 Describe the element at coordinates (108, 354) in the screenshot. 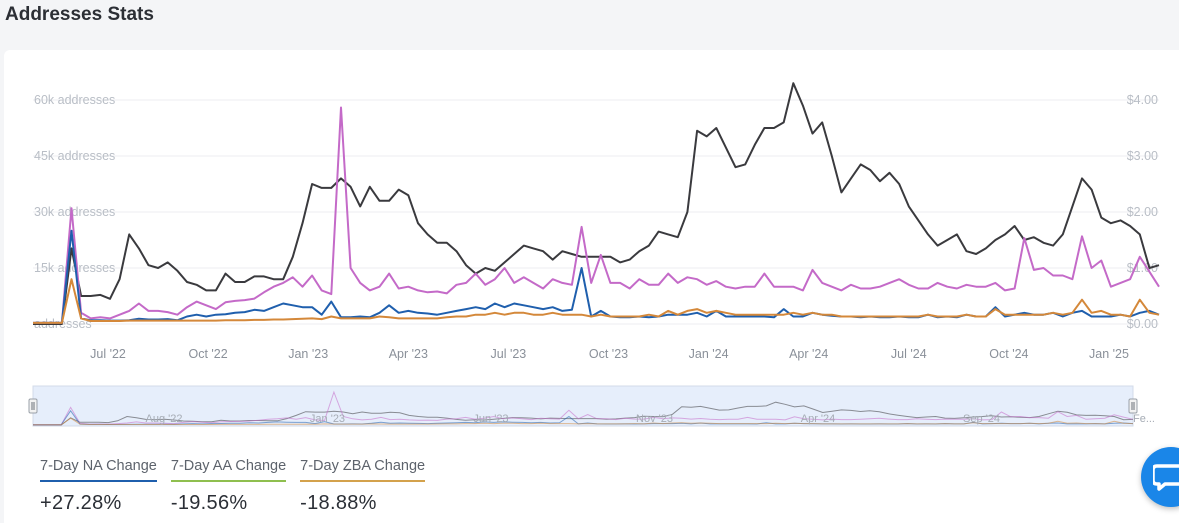

I see `x-axis-tick-label: Jul '22` at that location.